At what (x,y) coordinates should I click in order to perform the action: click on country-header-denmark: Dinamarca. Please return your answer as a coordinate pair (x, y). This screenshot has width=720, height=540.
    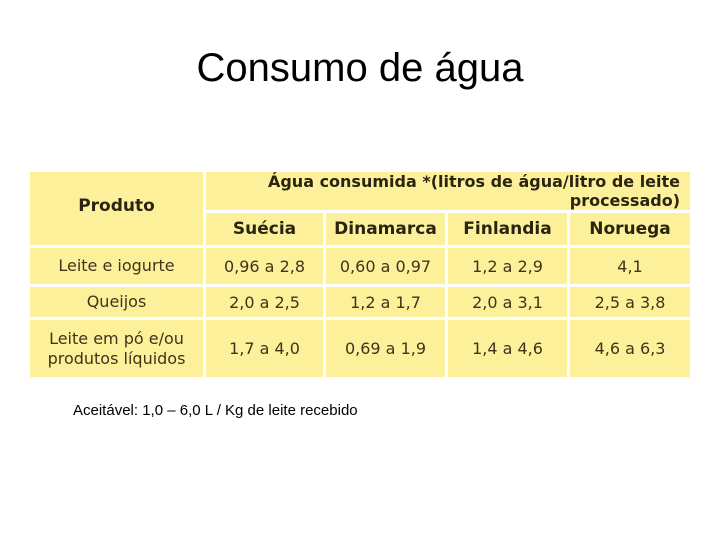
    Looking at the image, I should click on (385, 229).